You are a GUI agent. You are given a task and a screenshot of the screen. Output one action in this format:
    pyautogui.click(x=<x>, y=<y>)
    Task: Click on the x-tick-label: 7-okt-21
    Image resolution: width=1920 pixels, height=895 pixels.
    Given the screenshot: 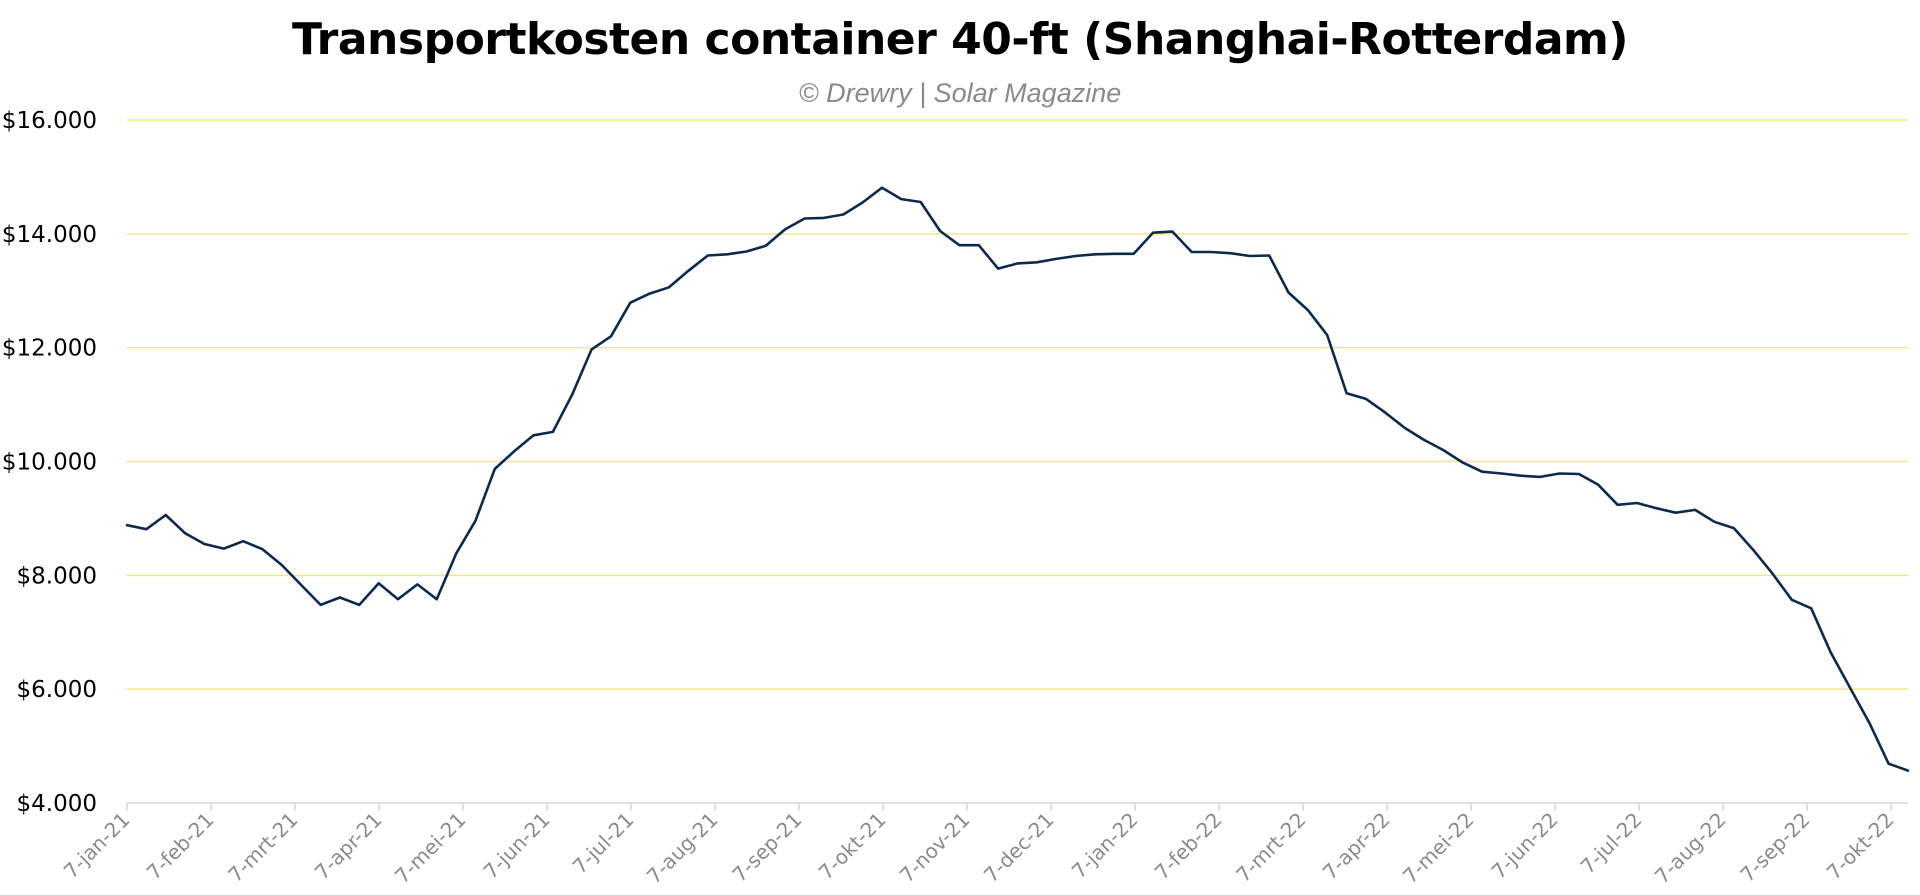 What is the action you would take?
    pyautogui.click(x=852, y=846)
    